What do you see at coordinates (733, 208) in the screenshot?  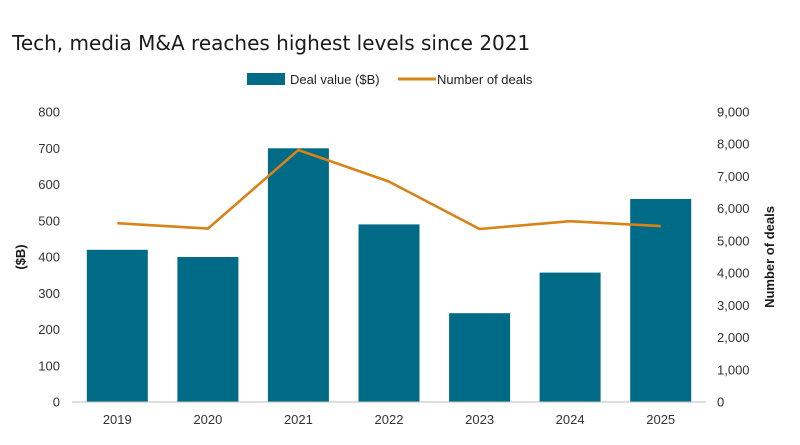 I see `y-right-tick-label: 6,000` at bounding box center [733, 208].